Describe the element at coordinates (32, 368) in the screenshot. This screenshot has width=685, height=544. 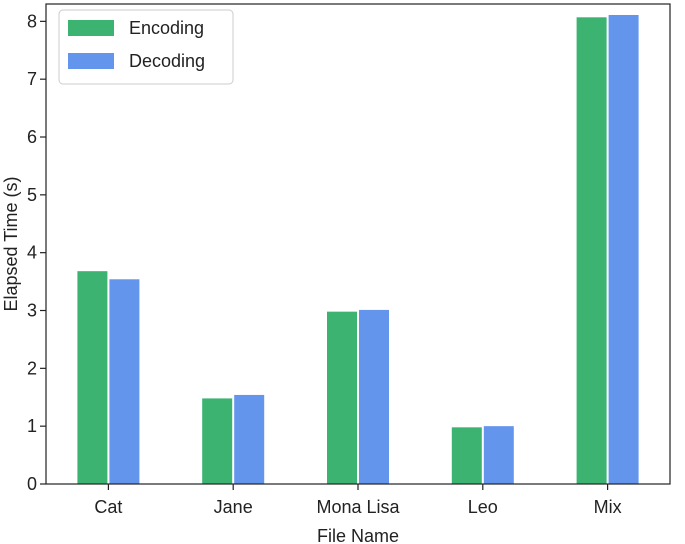
I see `y-tick-label: 2` at that location.